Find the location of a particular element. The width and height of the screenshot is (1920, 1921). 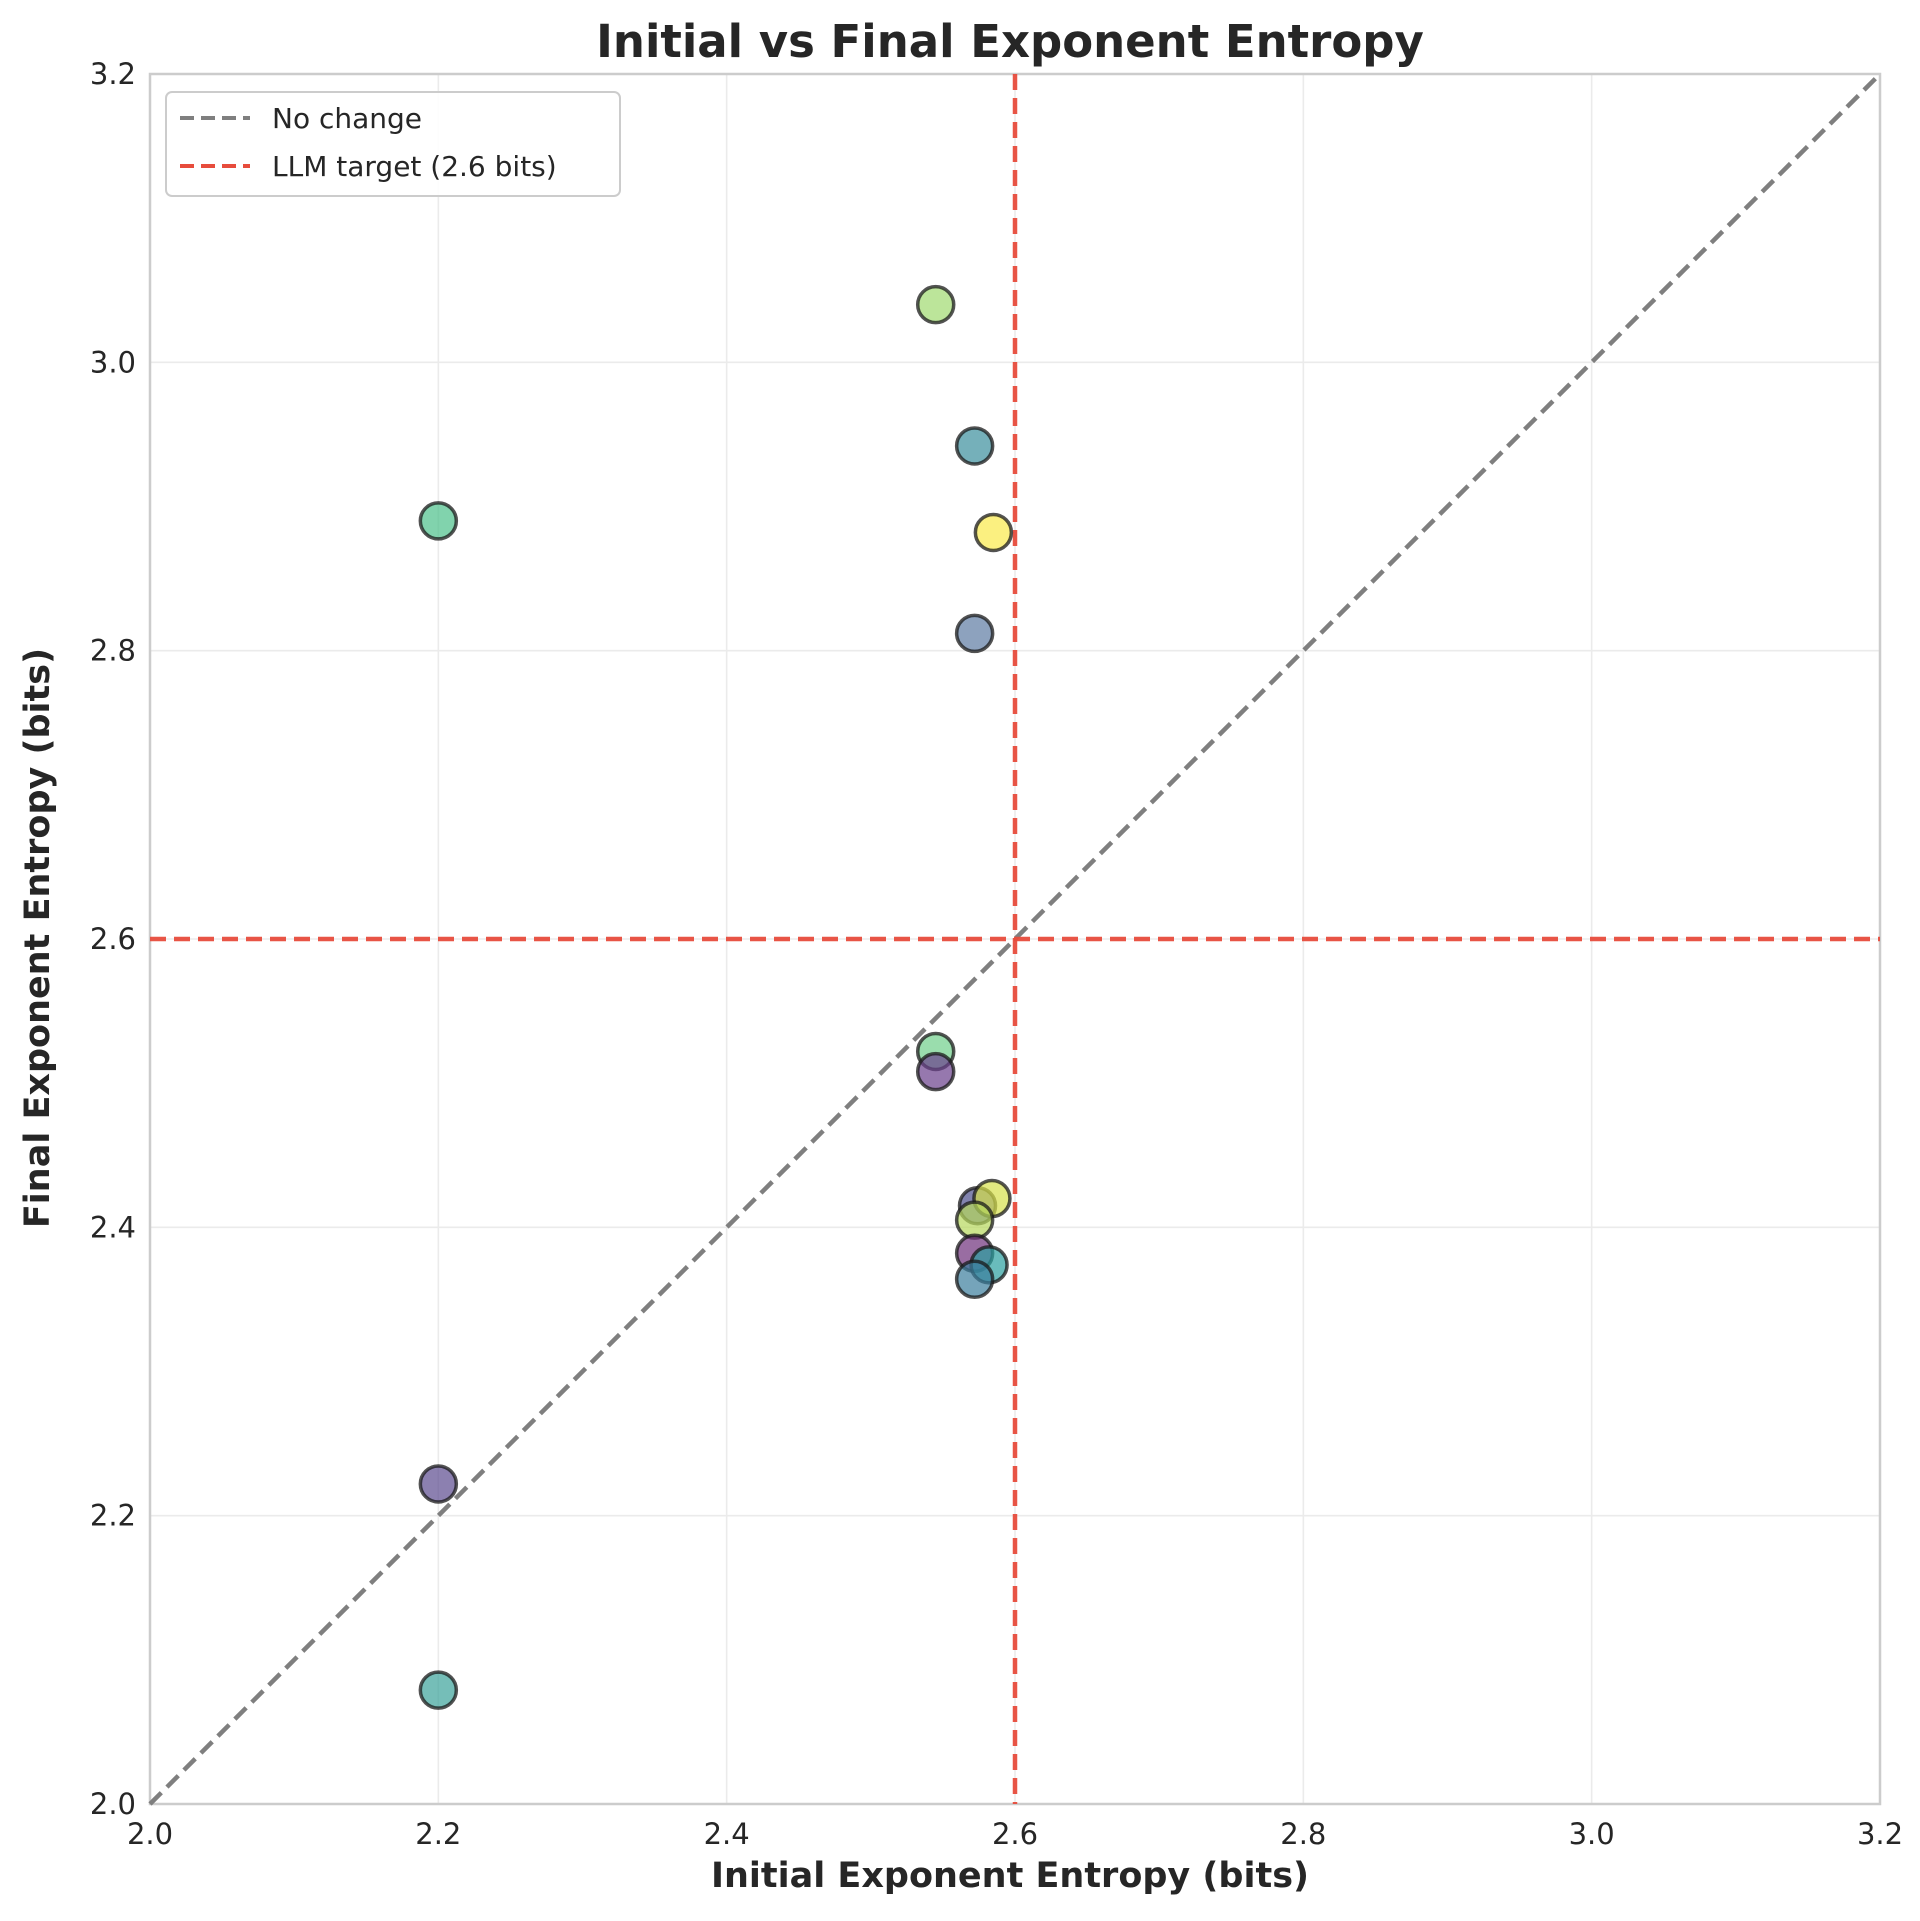

legend-box is located at coordinates (393, 144).